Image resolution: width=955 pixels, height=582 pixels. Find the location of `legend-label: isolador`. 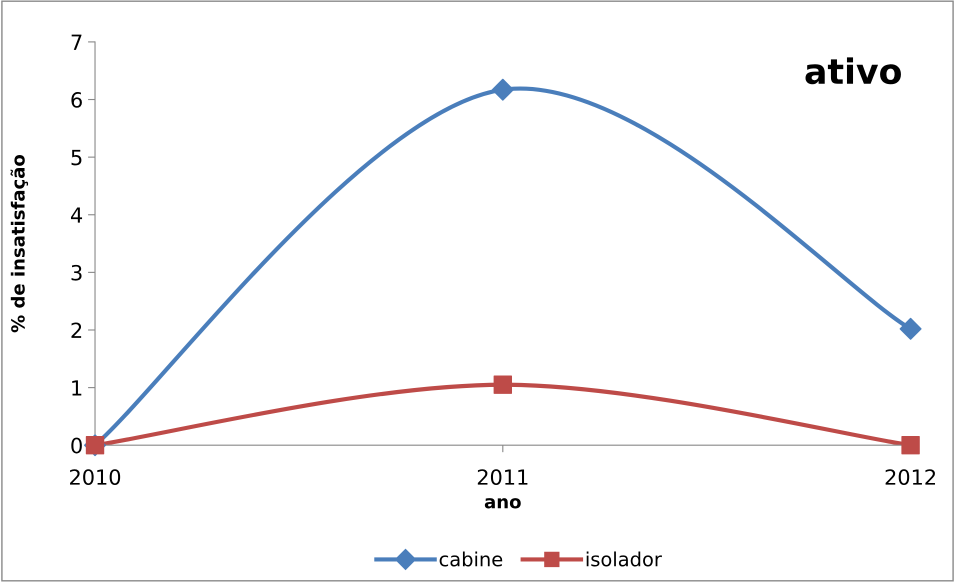

legend-label: isolador is located at coordinates (624, 559).